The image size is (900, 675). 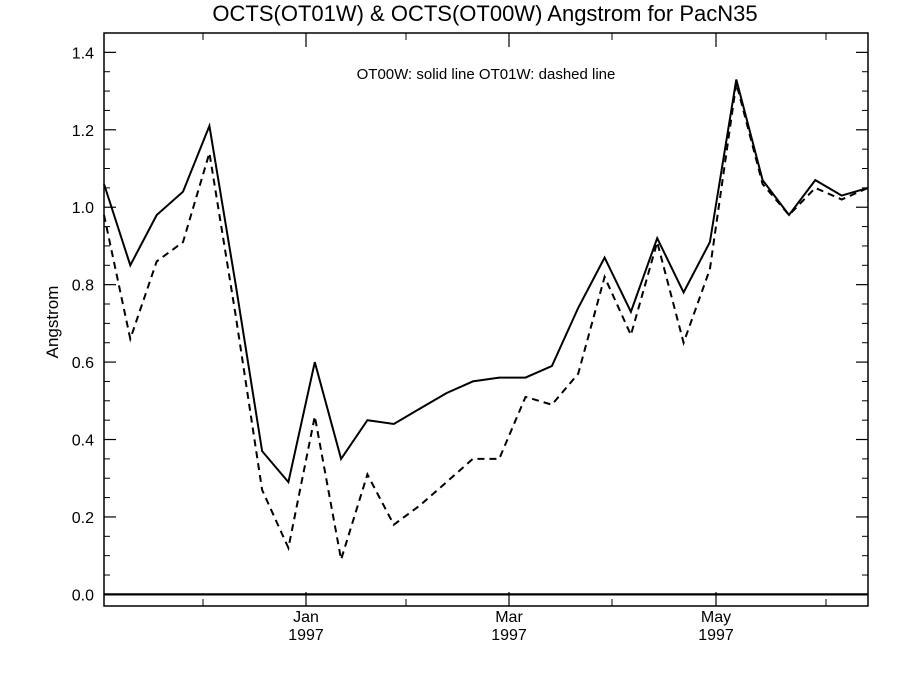 What do you see at coordinates (52, 322) in the screenshot?
I see `y-axis-label: Angstrom` at bounding box center [52, 322].